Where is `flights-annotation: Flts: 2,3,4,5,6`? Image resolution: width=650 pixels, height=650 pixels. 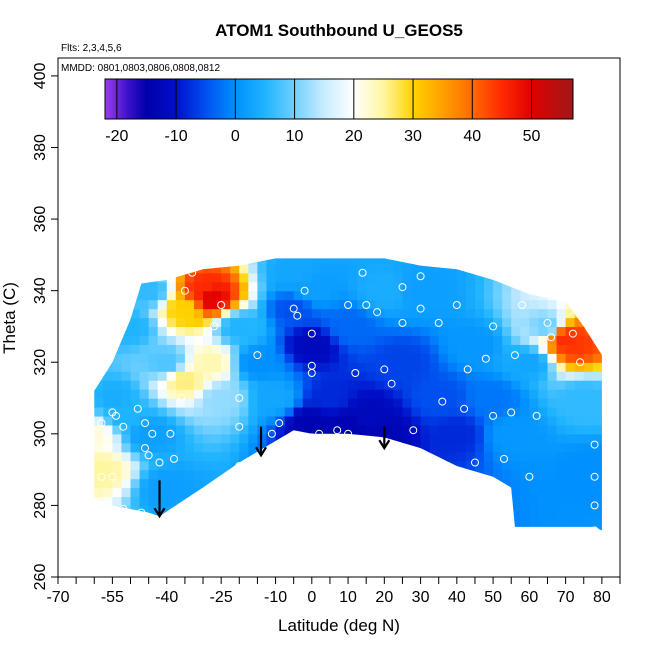
flights-annotation: Flts: 2,3,4,5,6 is located at coordinates (91, 48).